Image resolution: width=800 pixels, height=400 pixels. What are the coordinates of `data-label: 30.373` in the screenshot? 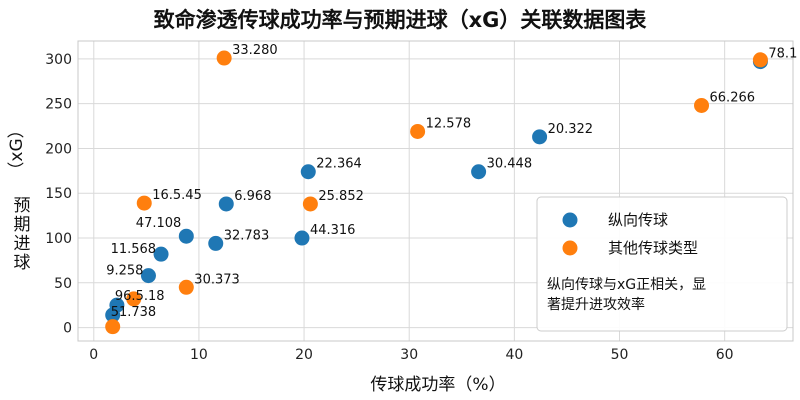 It's located at (217, 279).